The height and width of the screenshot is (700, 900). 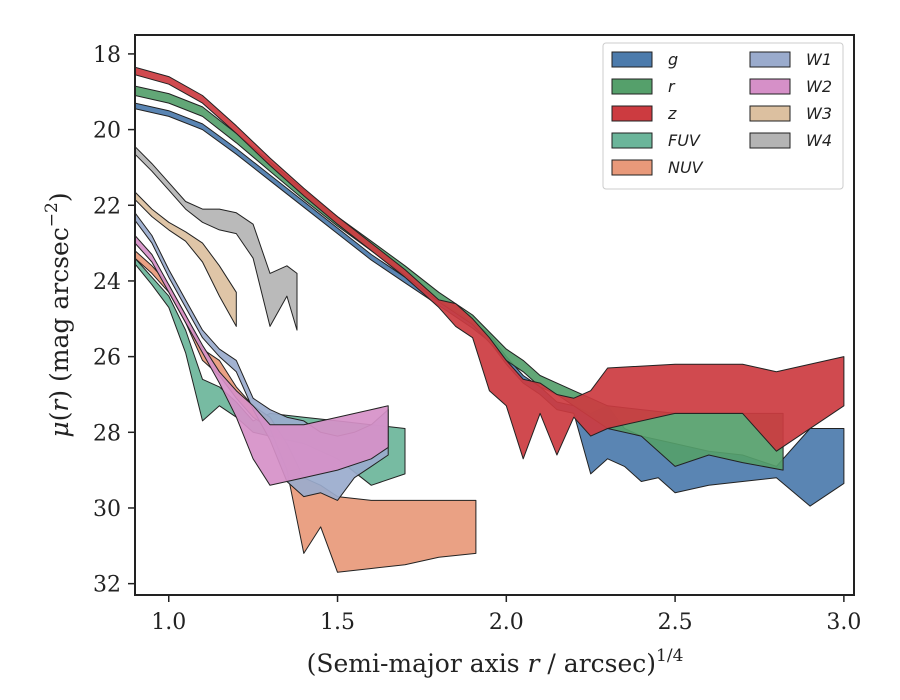 What do you see at coordinates (672, 113) in the screenshot?
I see `legend-label-z: z` at bounding box center [672, 113].